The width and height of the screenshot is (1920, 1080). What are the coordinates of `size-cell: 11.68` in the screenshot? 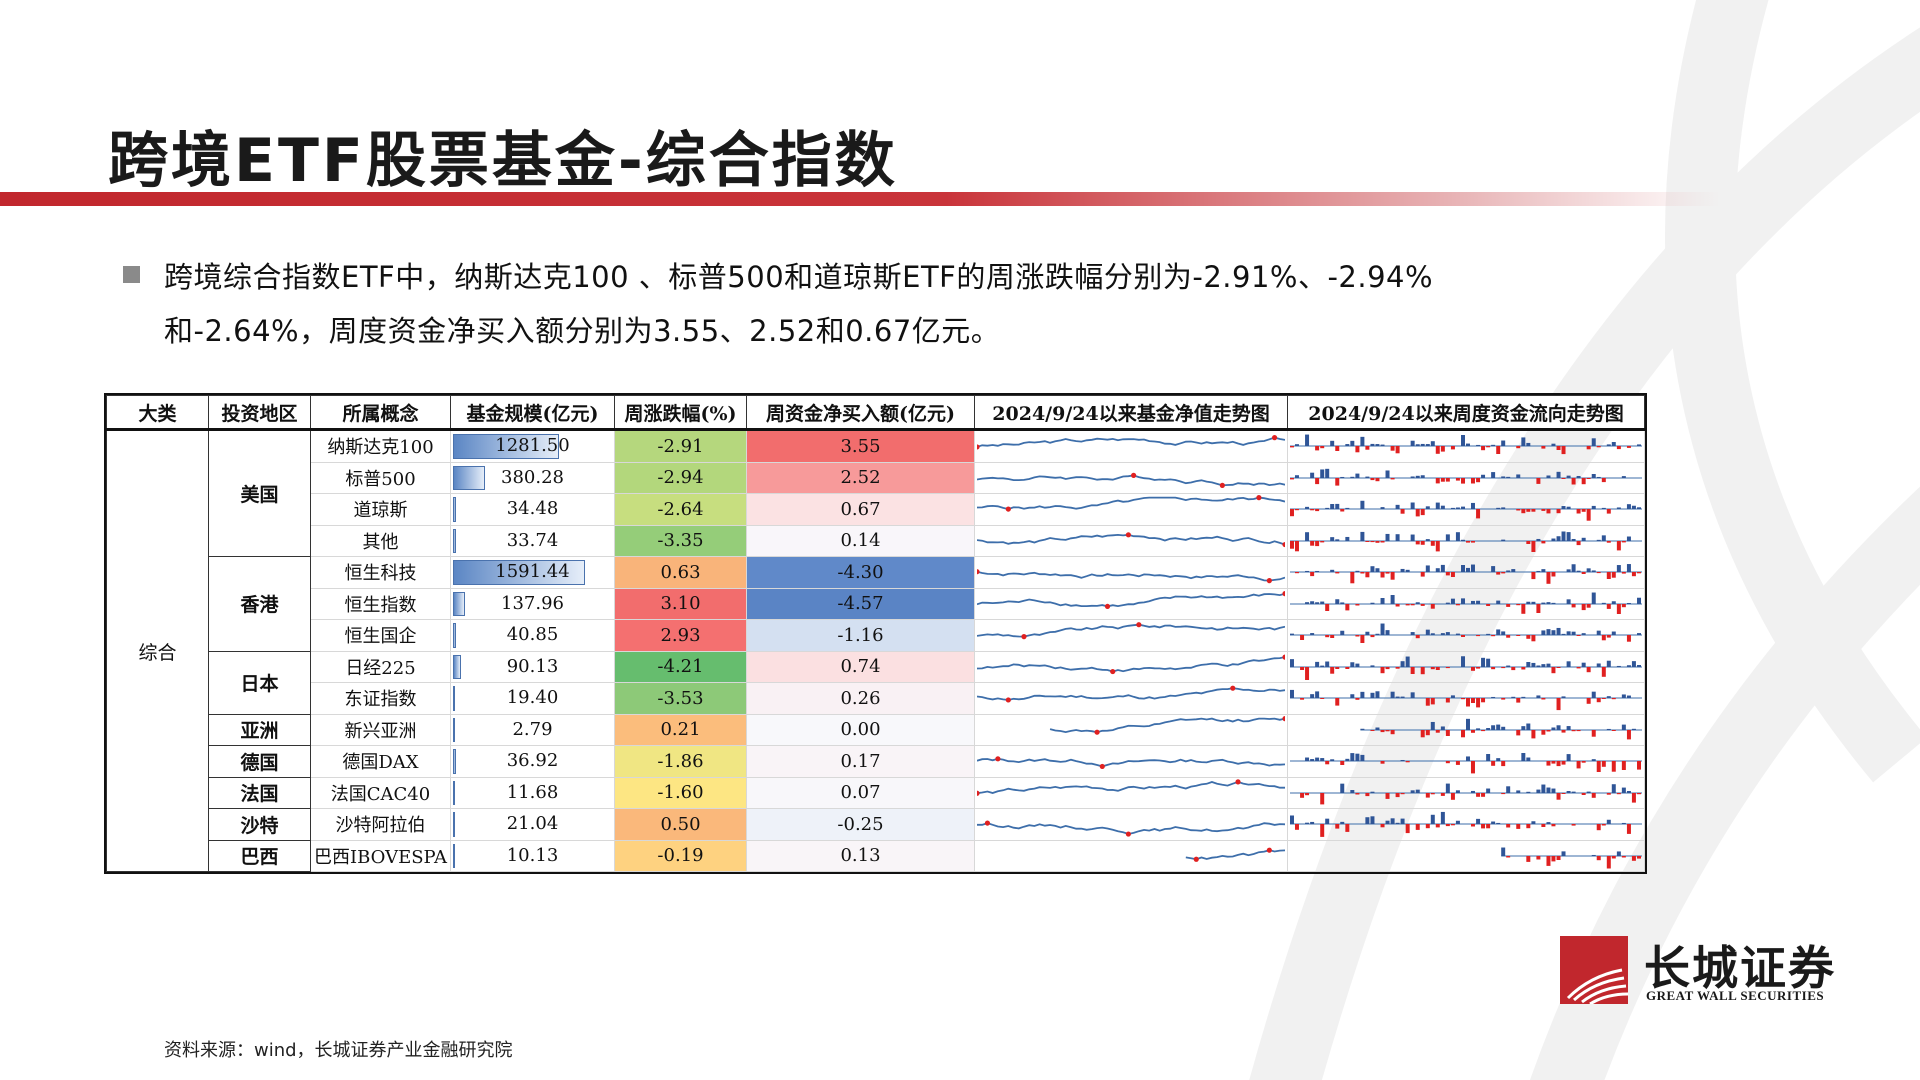 It's located at (532, 792).